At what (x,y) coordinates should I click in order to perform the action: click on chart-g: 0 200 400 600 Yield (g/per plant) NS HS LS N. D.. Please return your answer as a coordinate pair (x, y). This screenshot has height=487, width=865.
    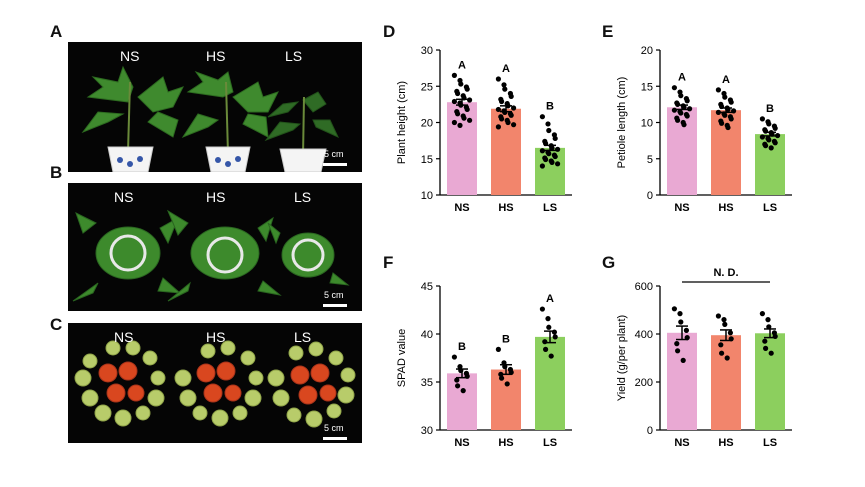
    Looking at the image, I should click on (704, 358).